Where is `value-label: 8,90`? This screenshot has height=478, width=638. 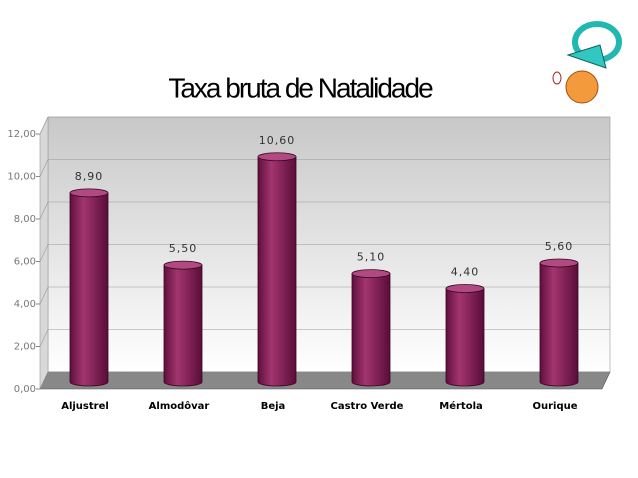 value-label: 8,90 is located at coordinates (89, 176).